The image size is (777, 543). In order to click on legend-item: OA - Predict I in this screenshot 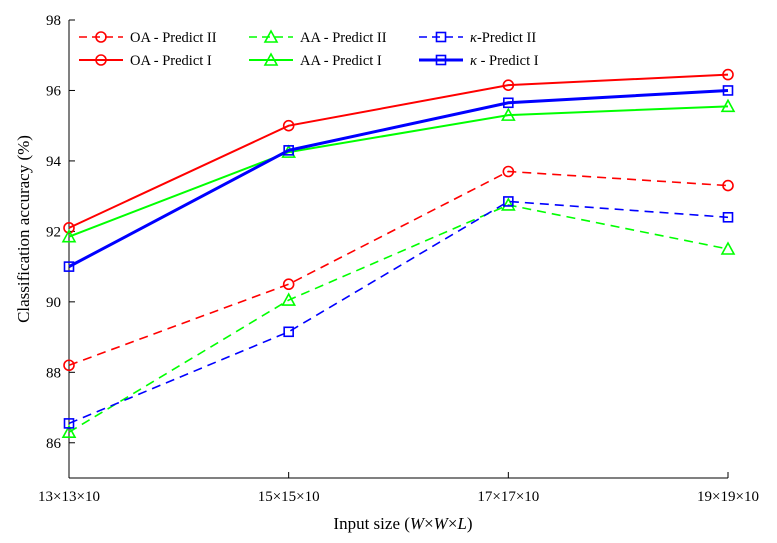, I will do `click(145, 61)`.